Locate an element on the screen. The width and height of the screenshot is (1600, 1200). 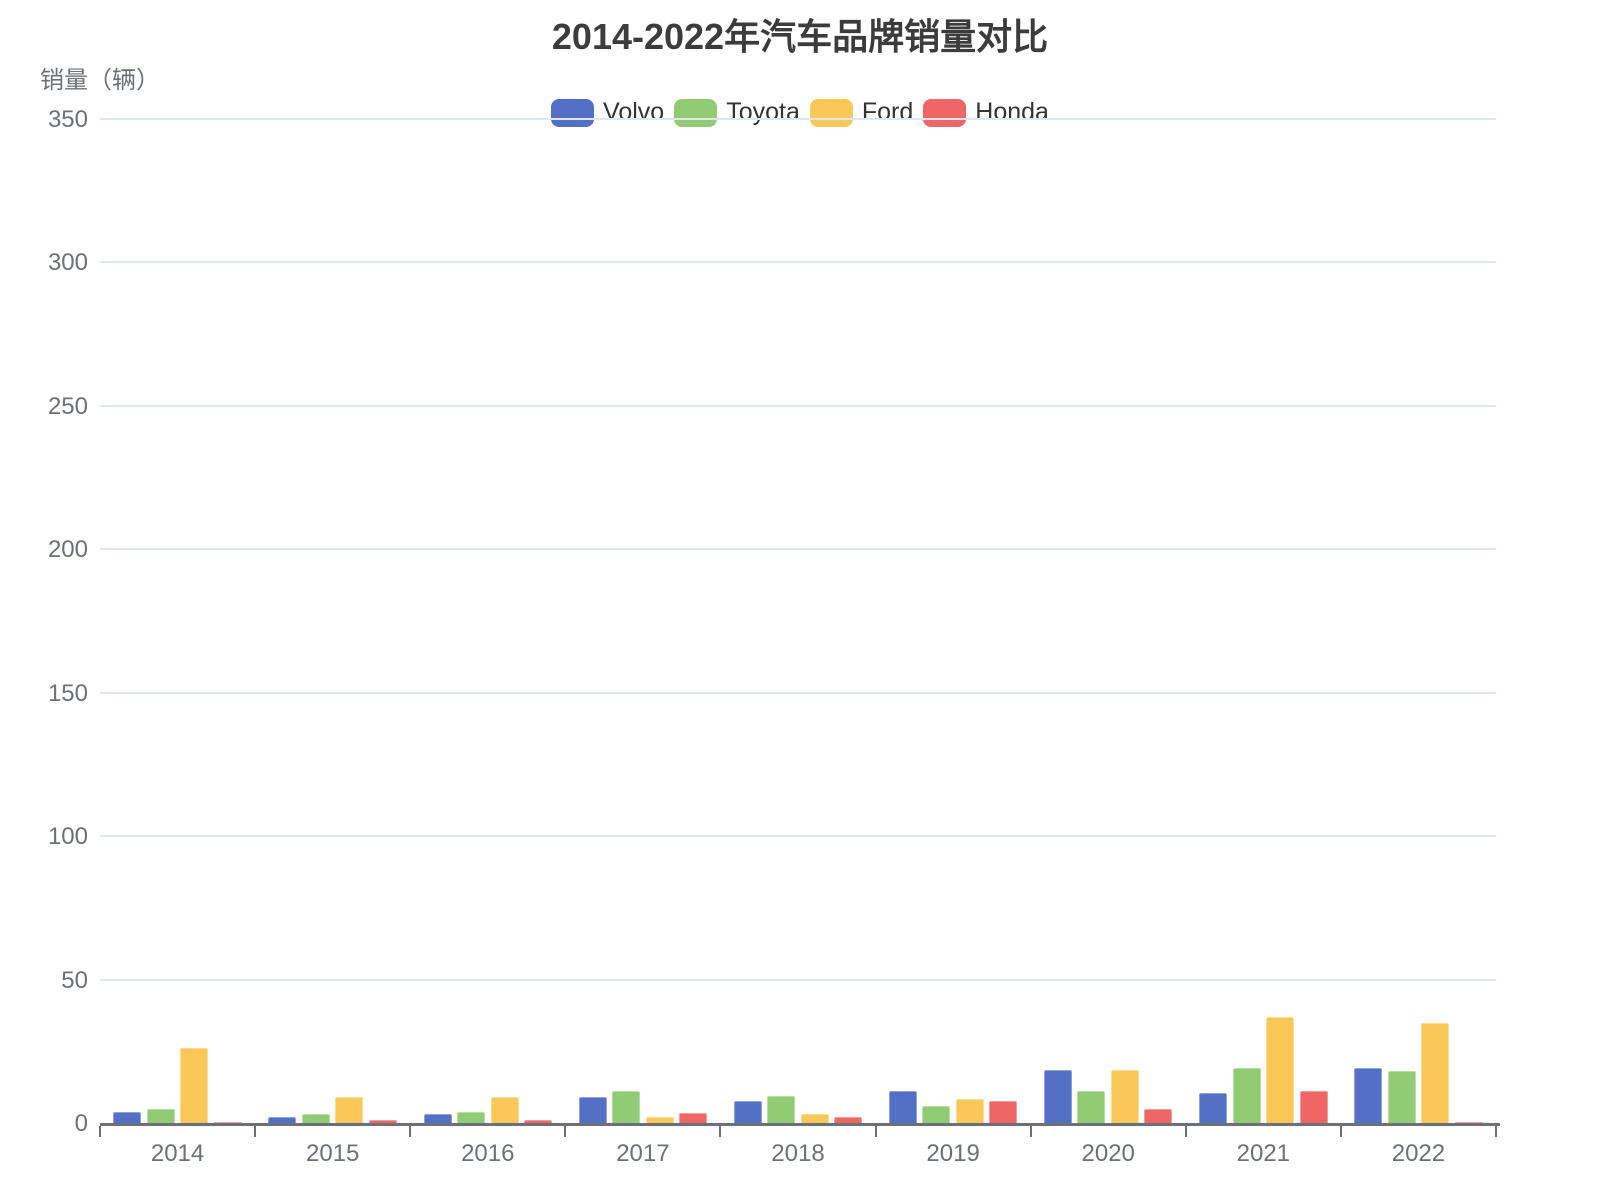
bar-honda-2016 is located at coordinates (538, 1121).